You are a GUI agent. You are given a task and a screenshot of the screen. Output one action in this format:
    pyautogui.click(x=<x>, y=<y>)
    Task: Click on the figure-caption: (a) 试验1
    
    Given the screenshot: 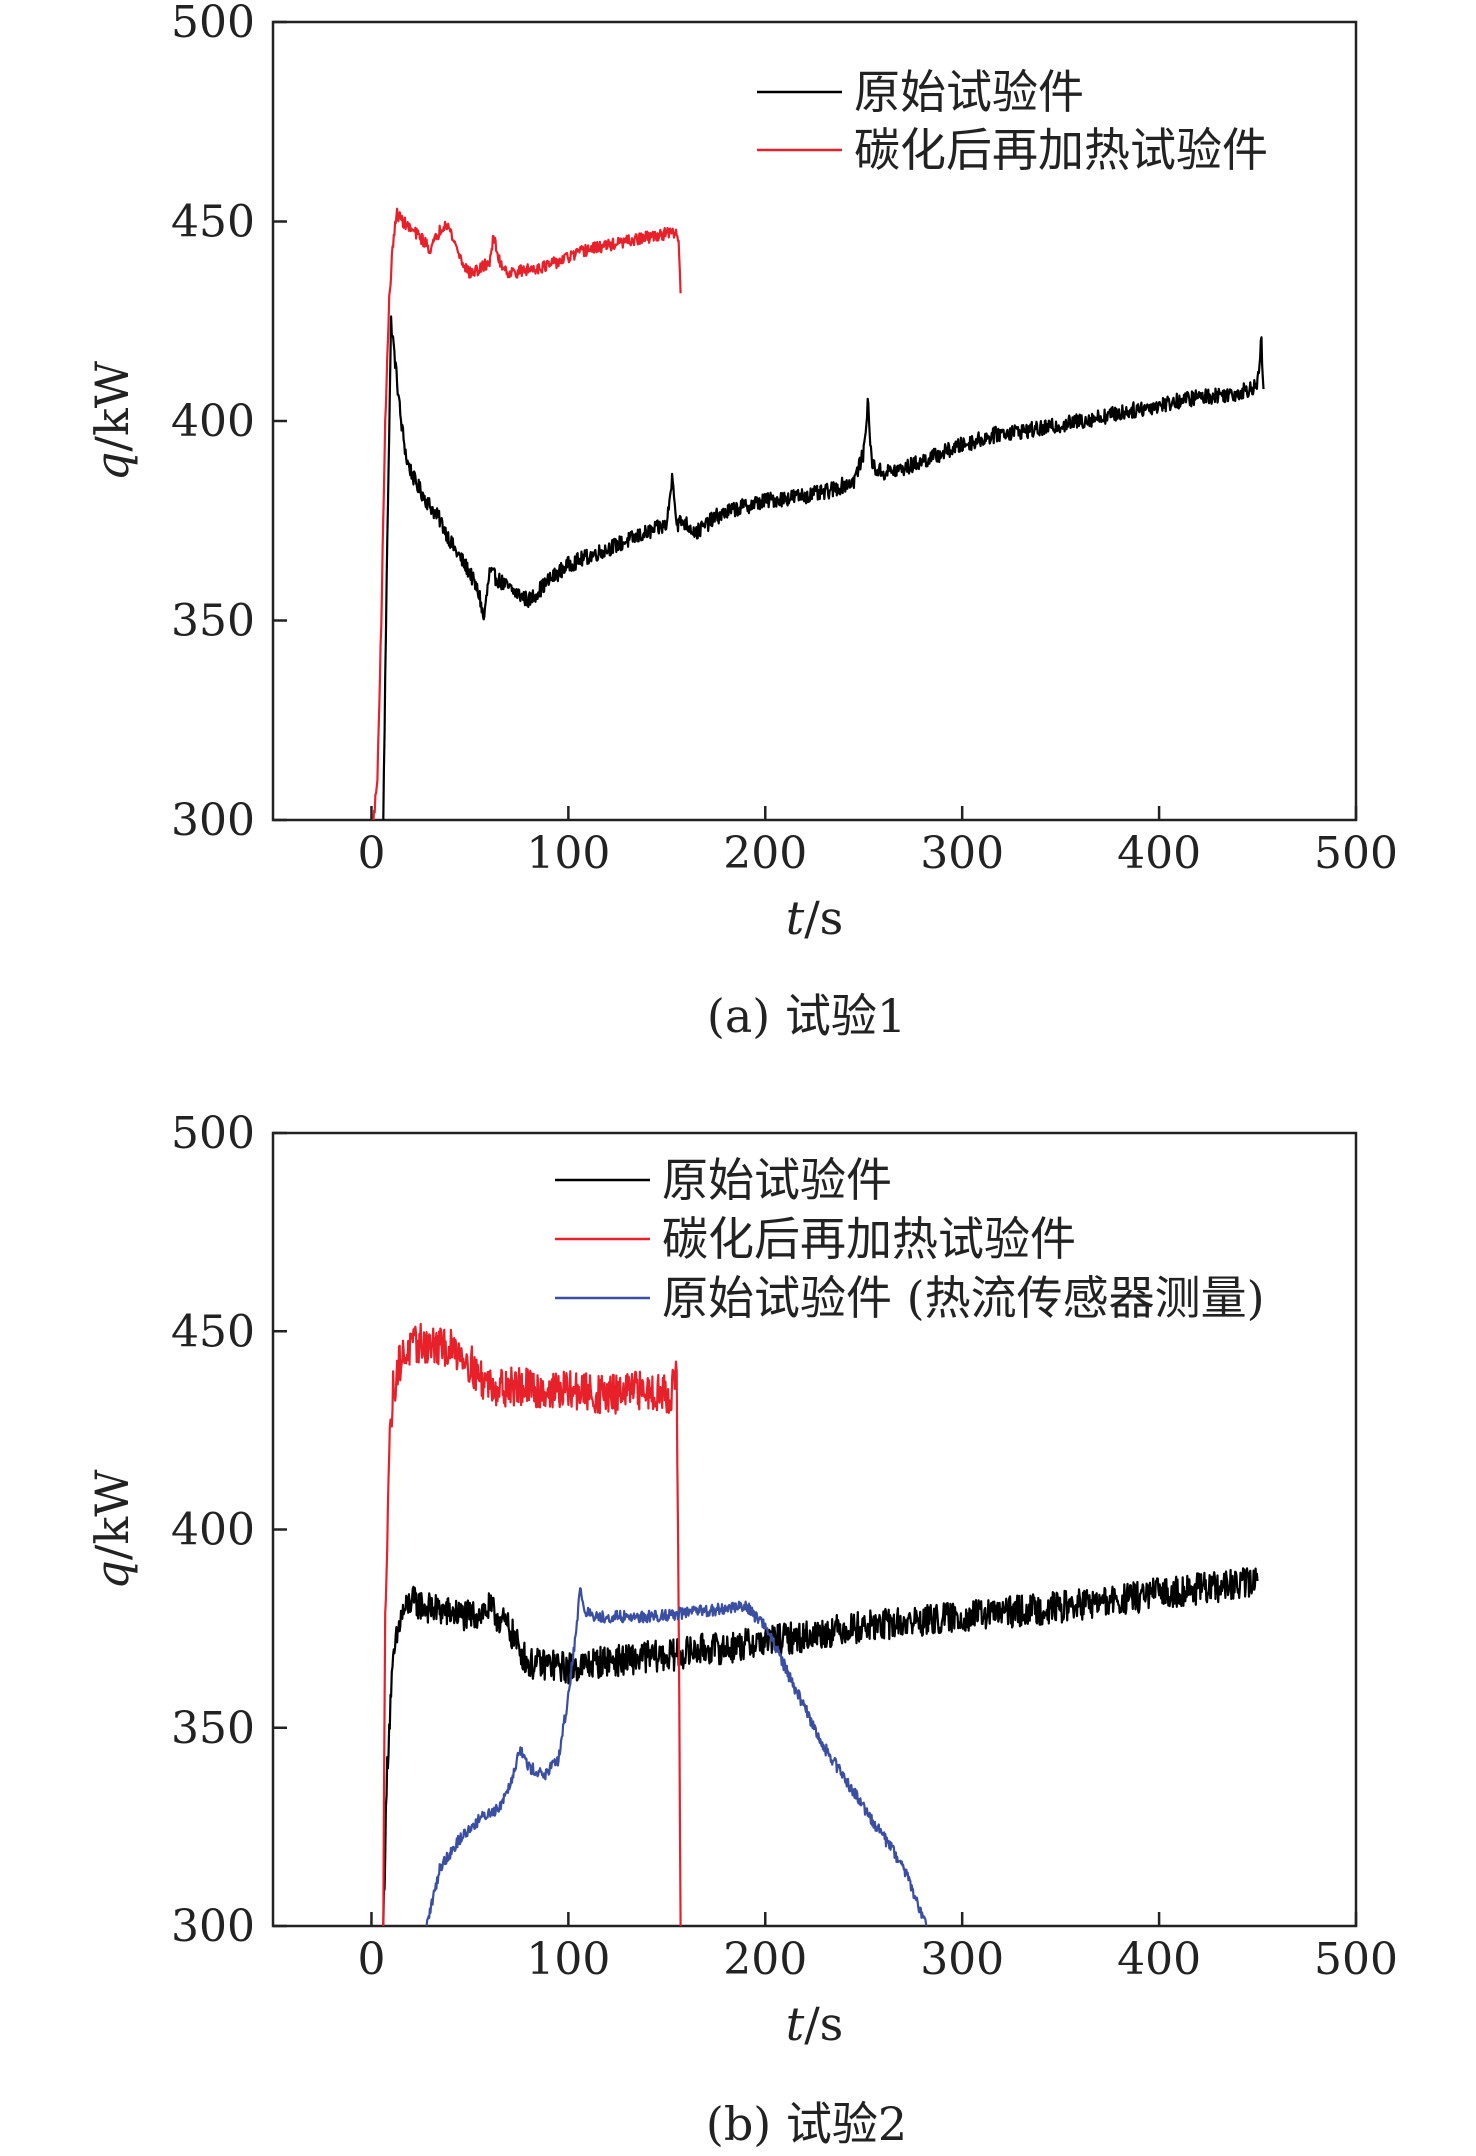 What is the action you would take?
    pyautogui.click(x=806, y=1016)
    